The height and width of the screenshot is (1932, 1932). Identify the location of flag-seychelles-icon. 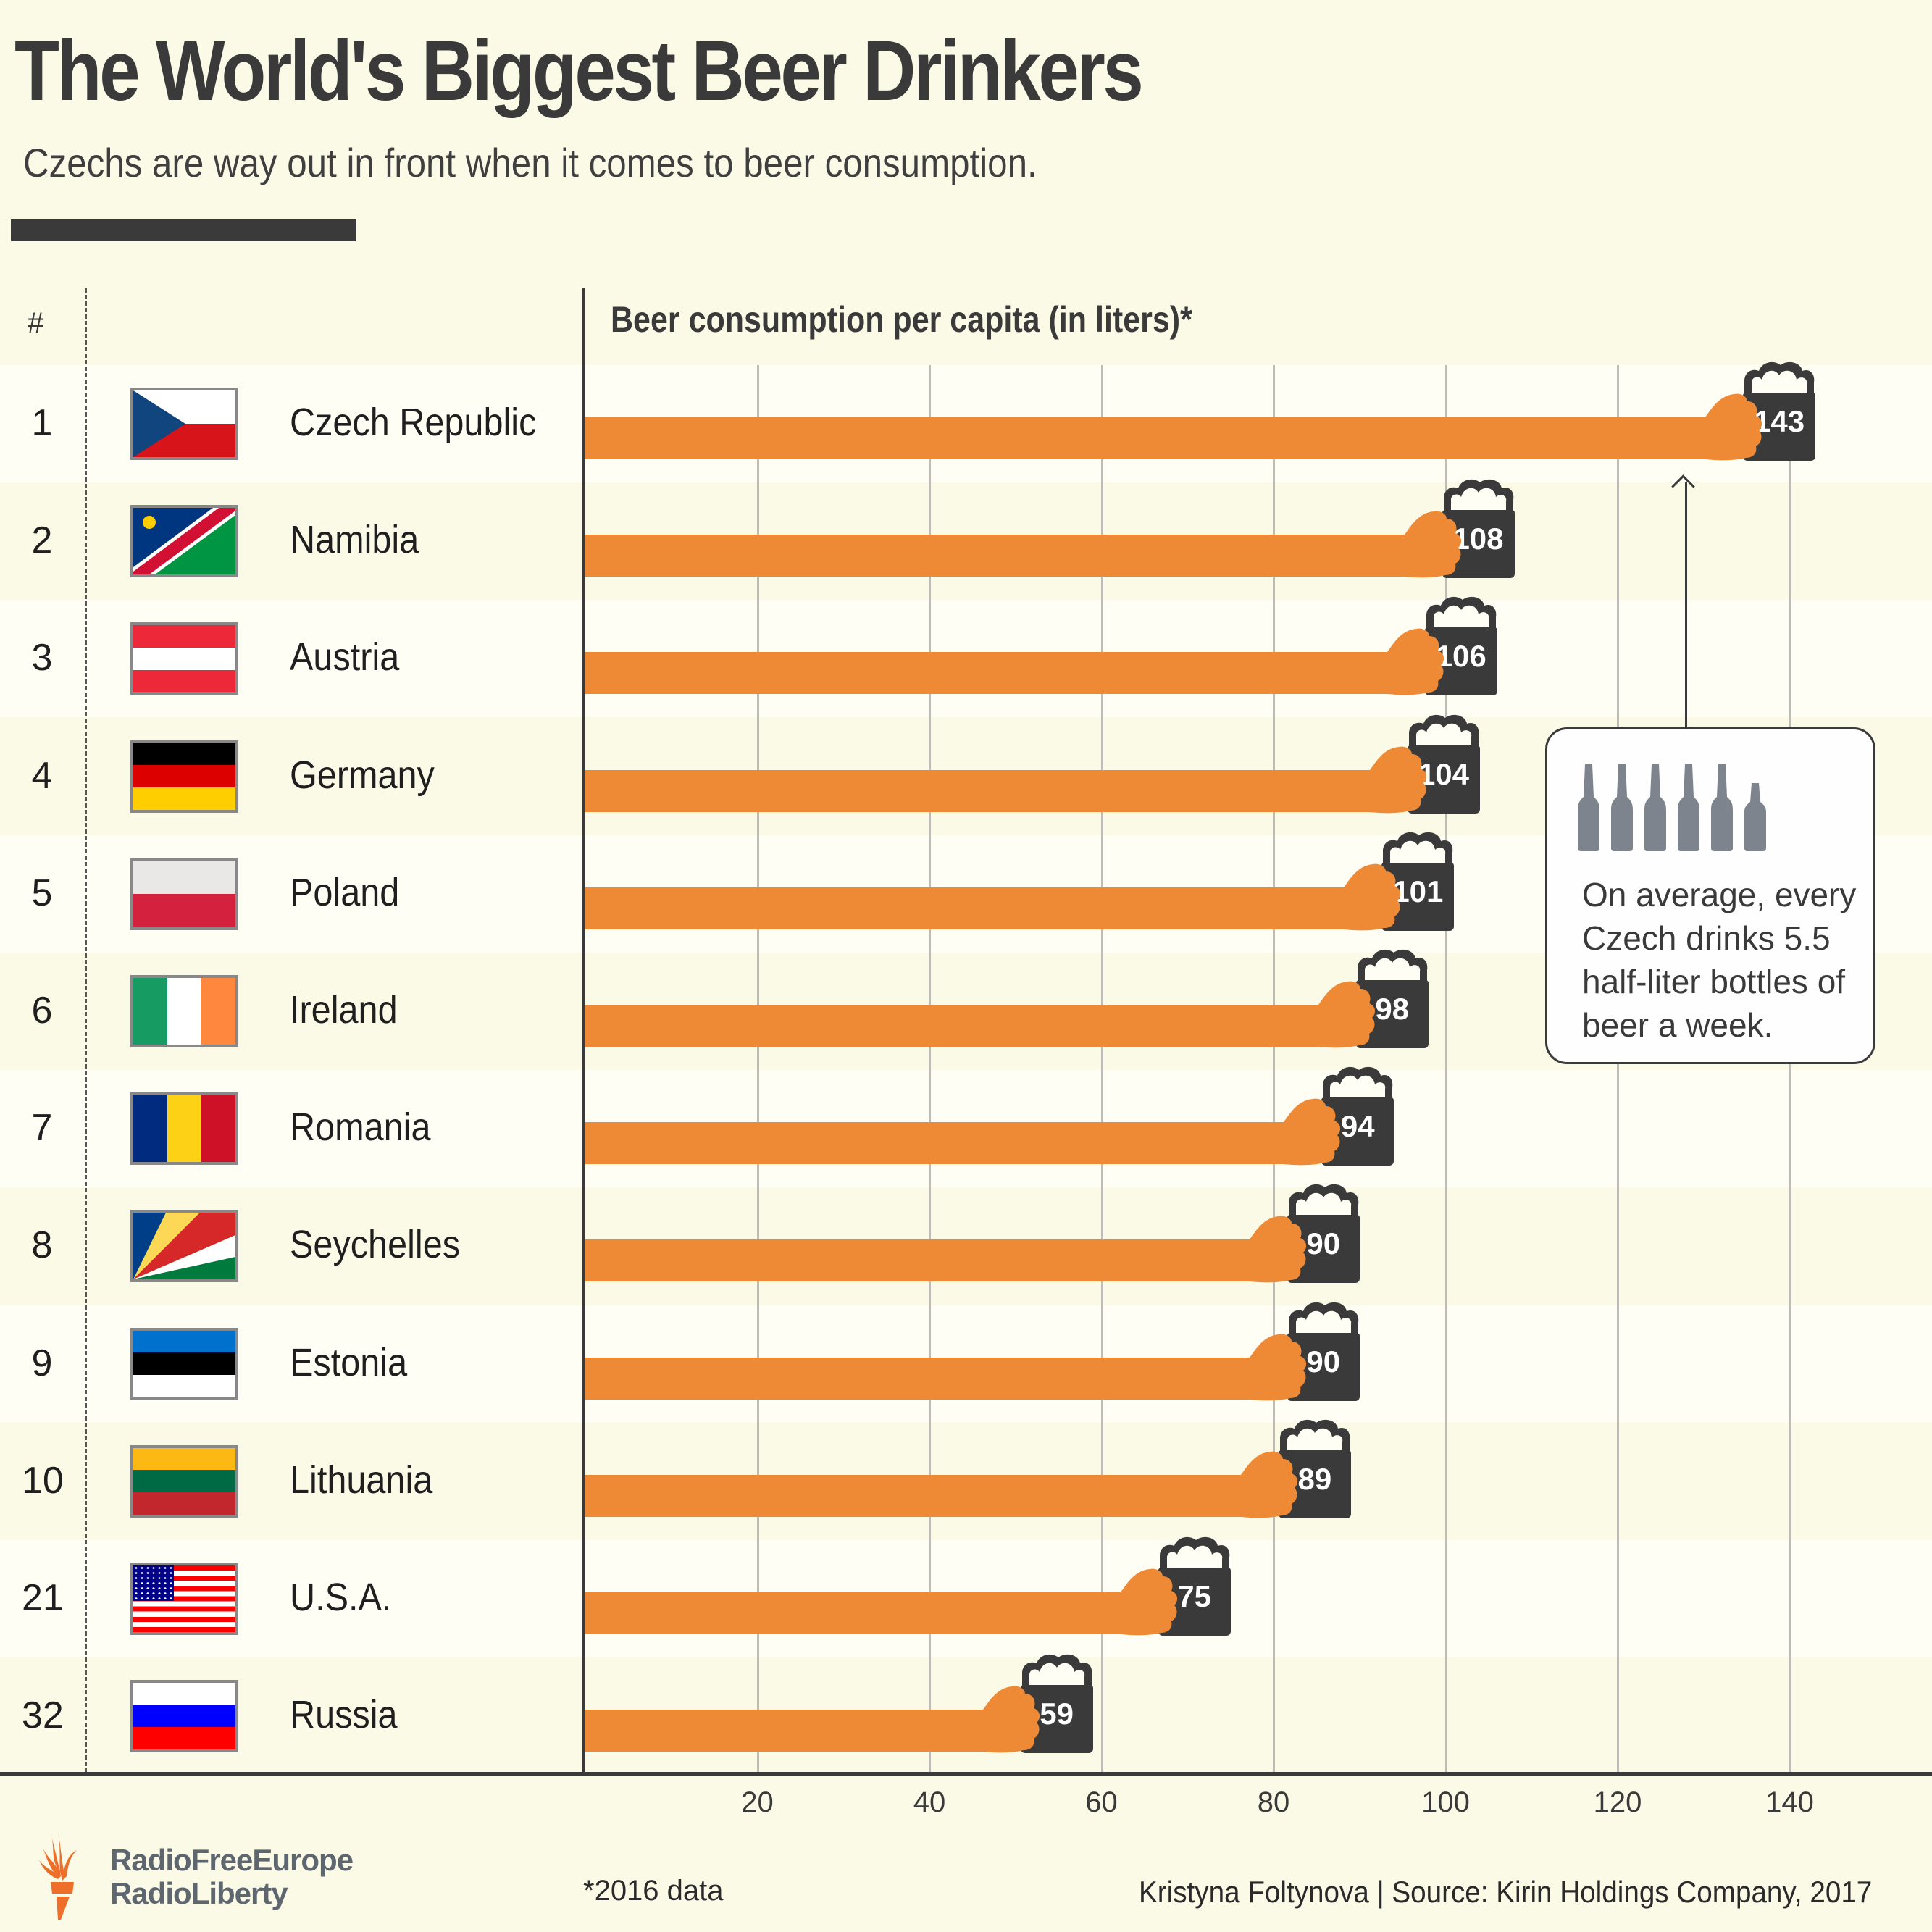
(184, 1246).